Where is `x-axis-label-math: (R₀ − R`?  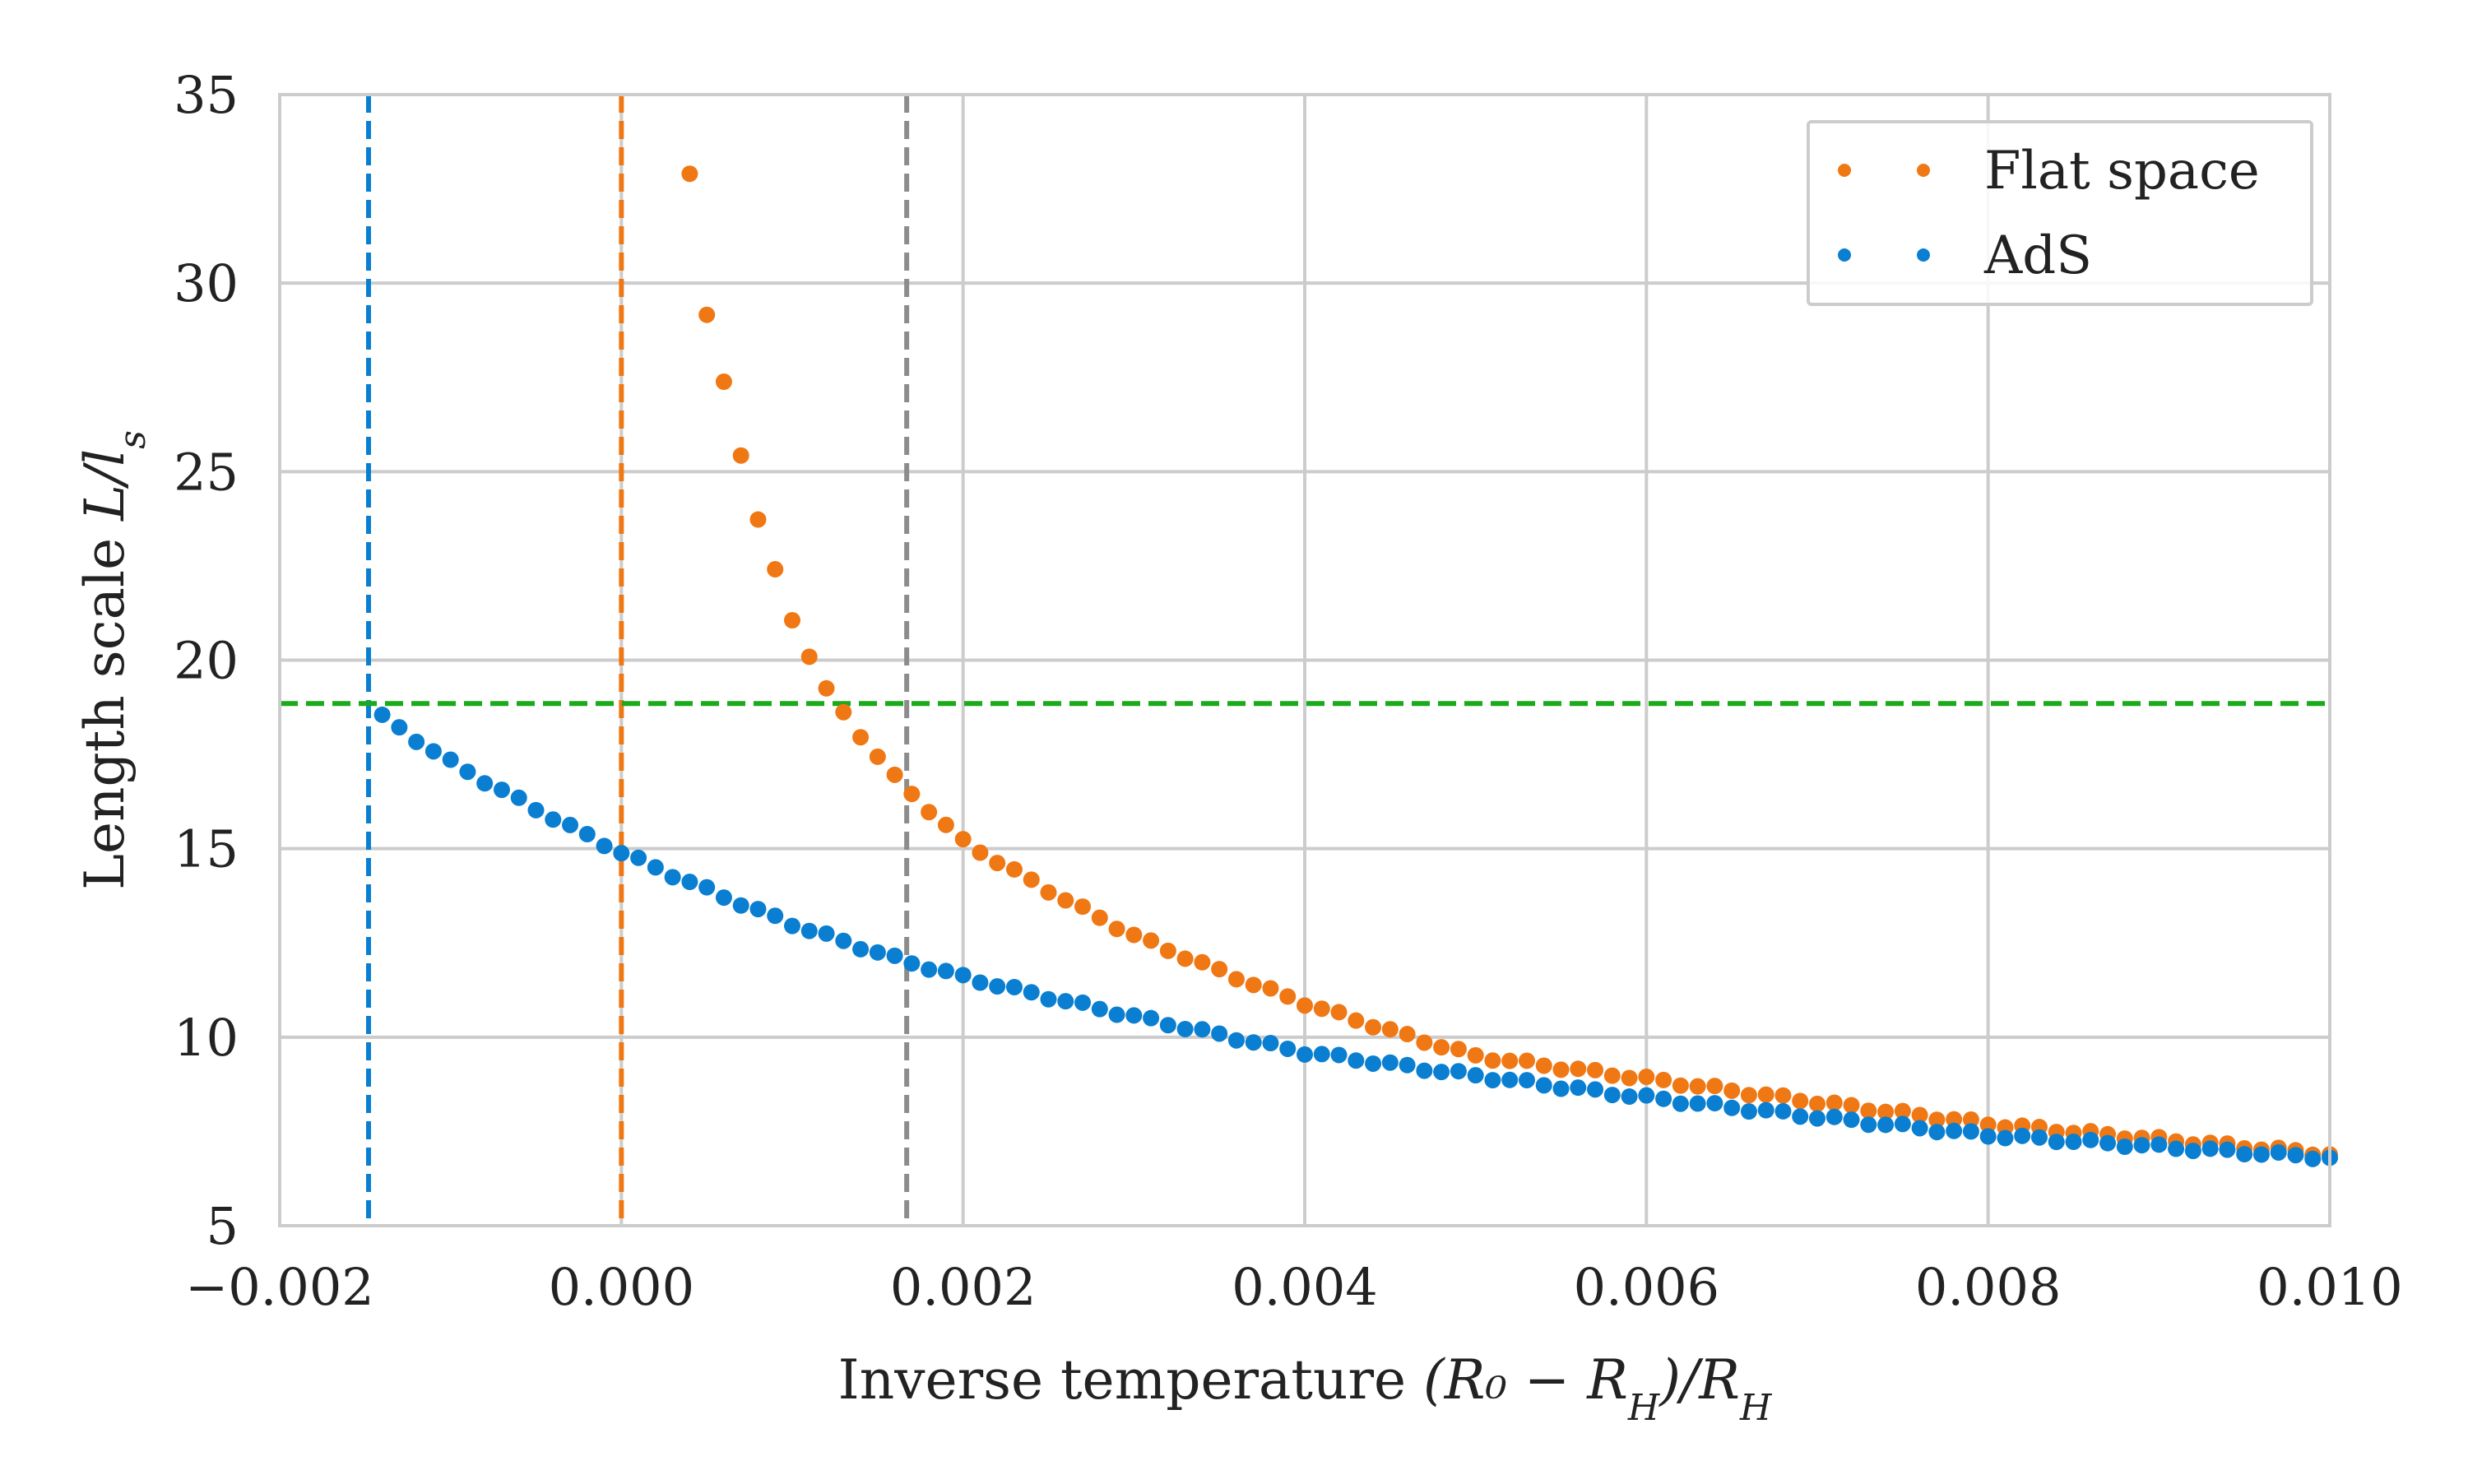 x-axis-label-math: (R₀ − R is located at coordinates (1525, 1380).